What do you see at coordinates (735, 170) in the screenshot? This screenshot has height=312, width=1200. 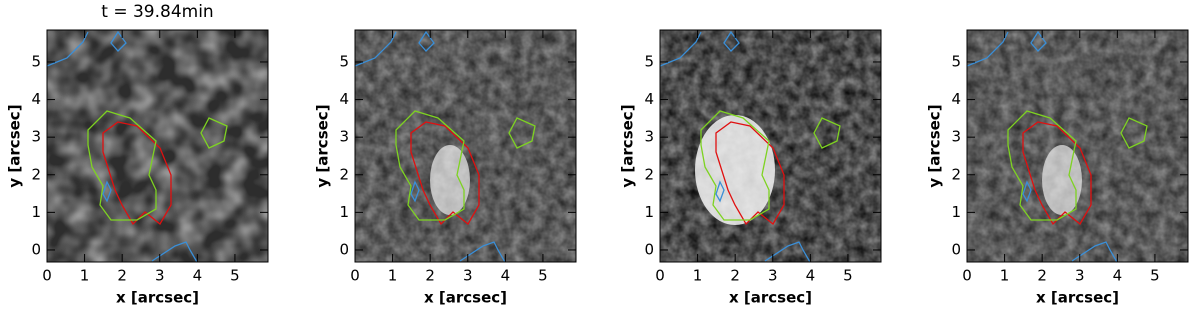 I see `bright-region` at bounding box center [735, 170].